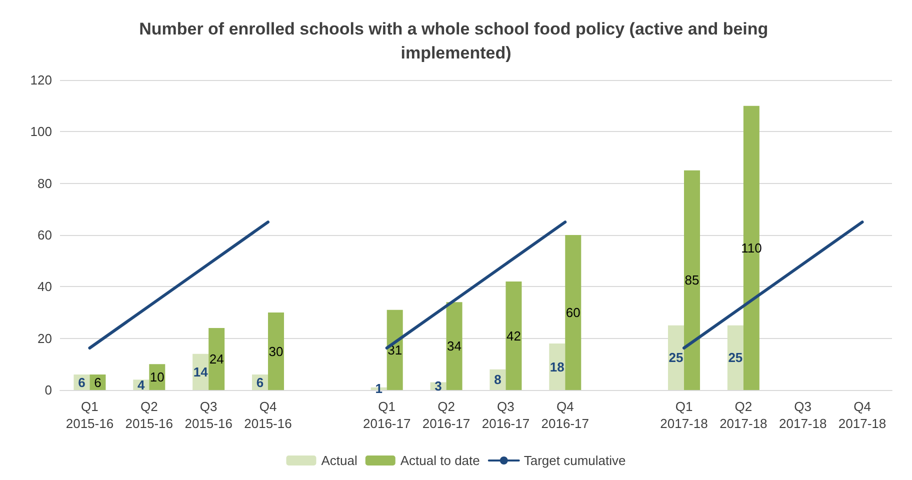 The width and height of the screenshot is (912, 480). I want to click on y-tick-label: 80, so click(45, 183).